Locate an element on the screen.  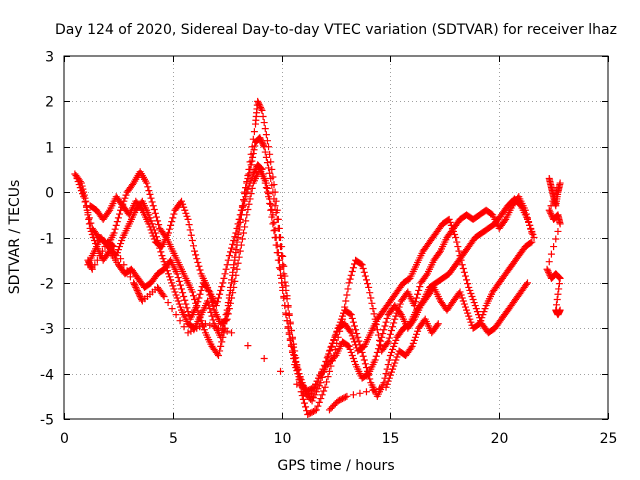
x-tick-label: 15 is located at coordinates (391, 439).